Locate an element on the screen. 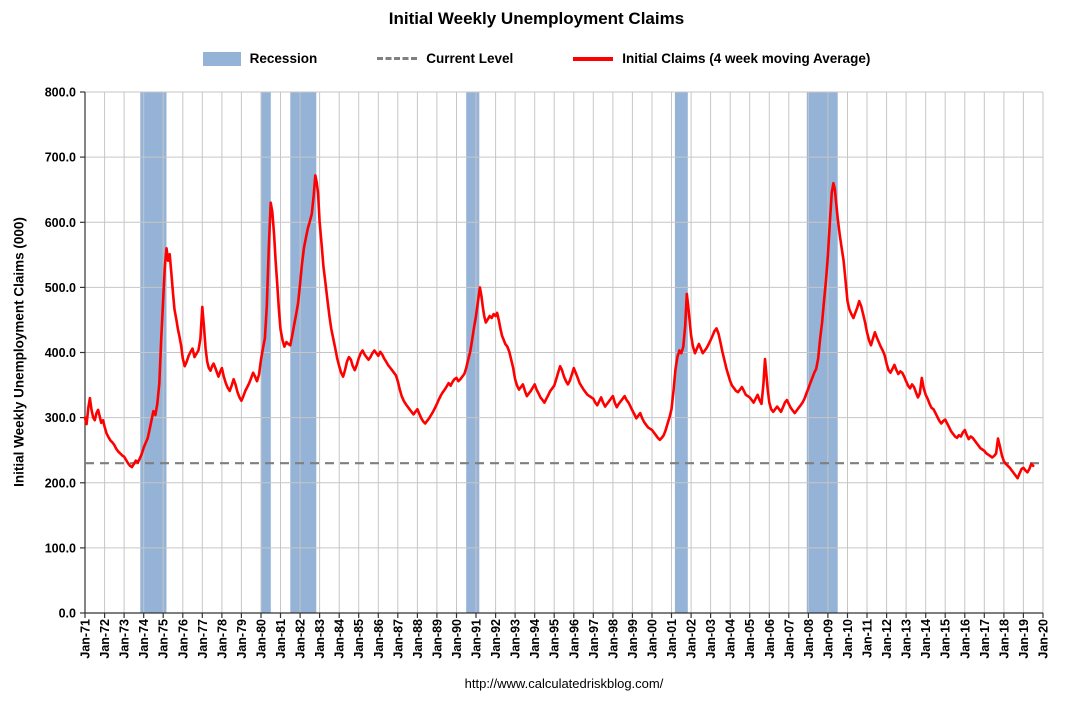  legend-label-current-level: Current Level is located at coordinates (470, 58).